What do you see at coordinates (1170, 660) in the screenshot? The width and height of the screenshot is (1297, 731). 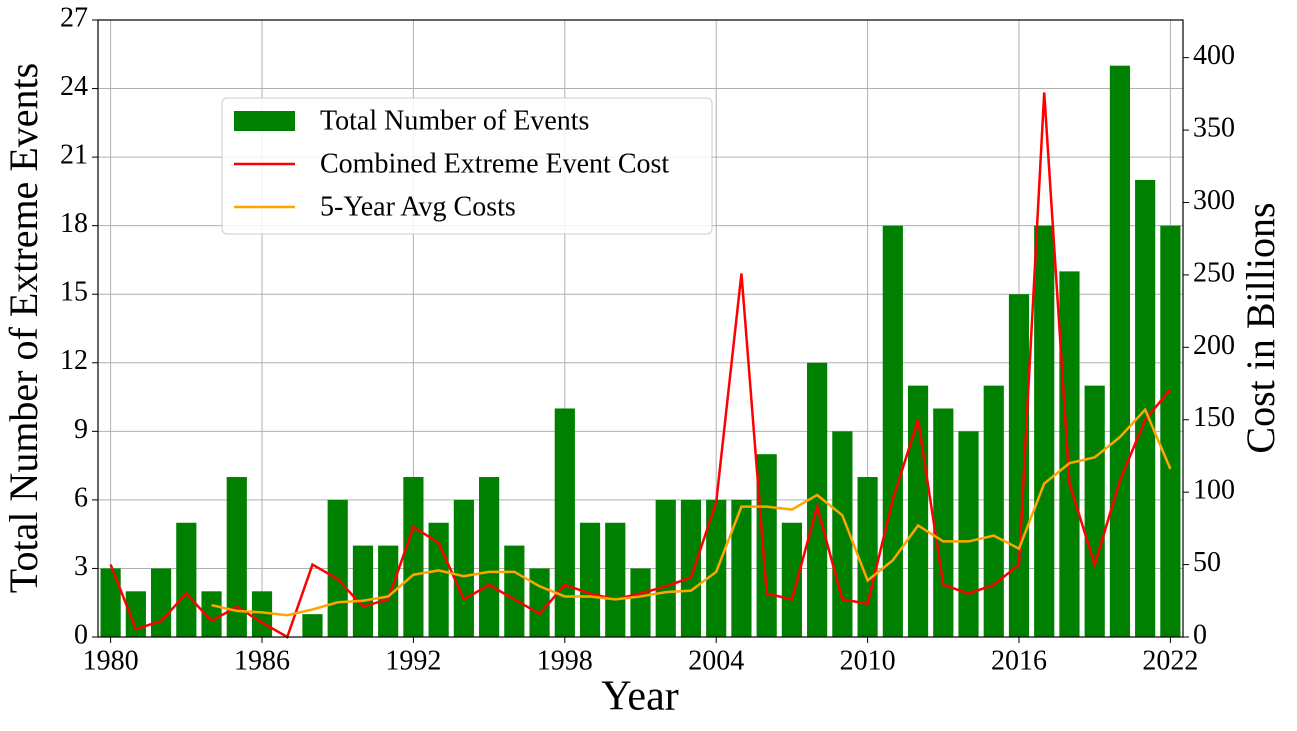 I see `x-tick-label: 2022` at bounding box center [1170, 660].